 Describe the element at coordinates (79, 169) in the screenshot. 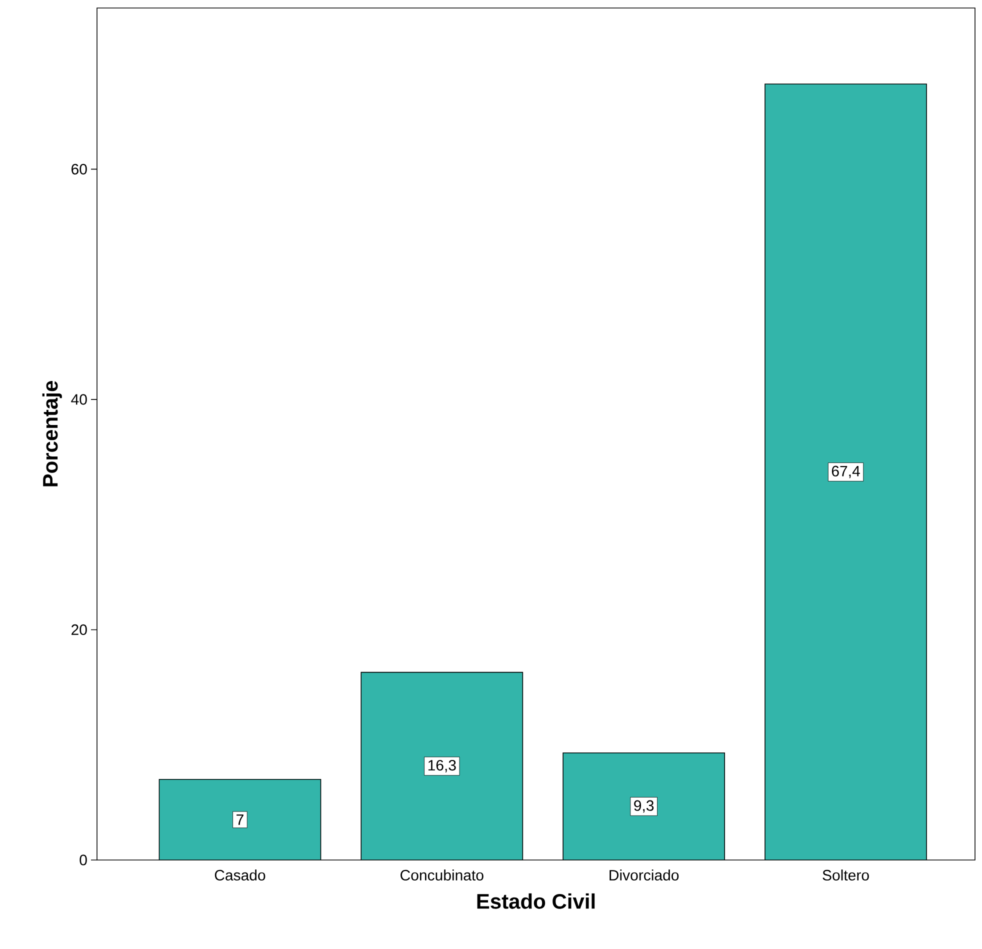

I see `y-tick-label: 60` at that location.